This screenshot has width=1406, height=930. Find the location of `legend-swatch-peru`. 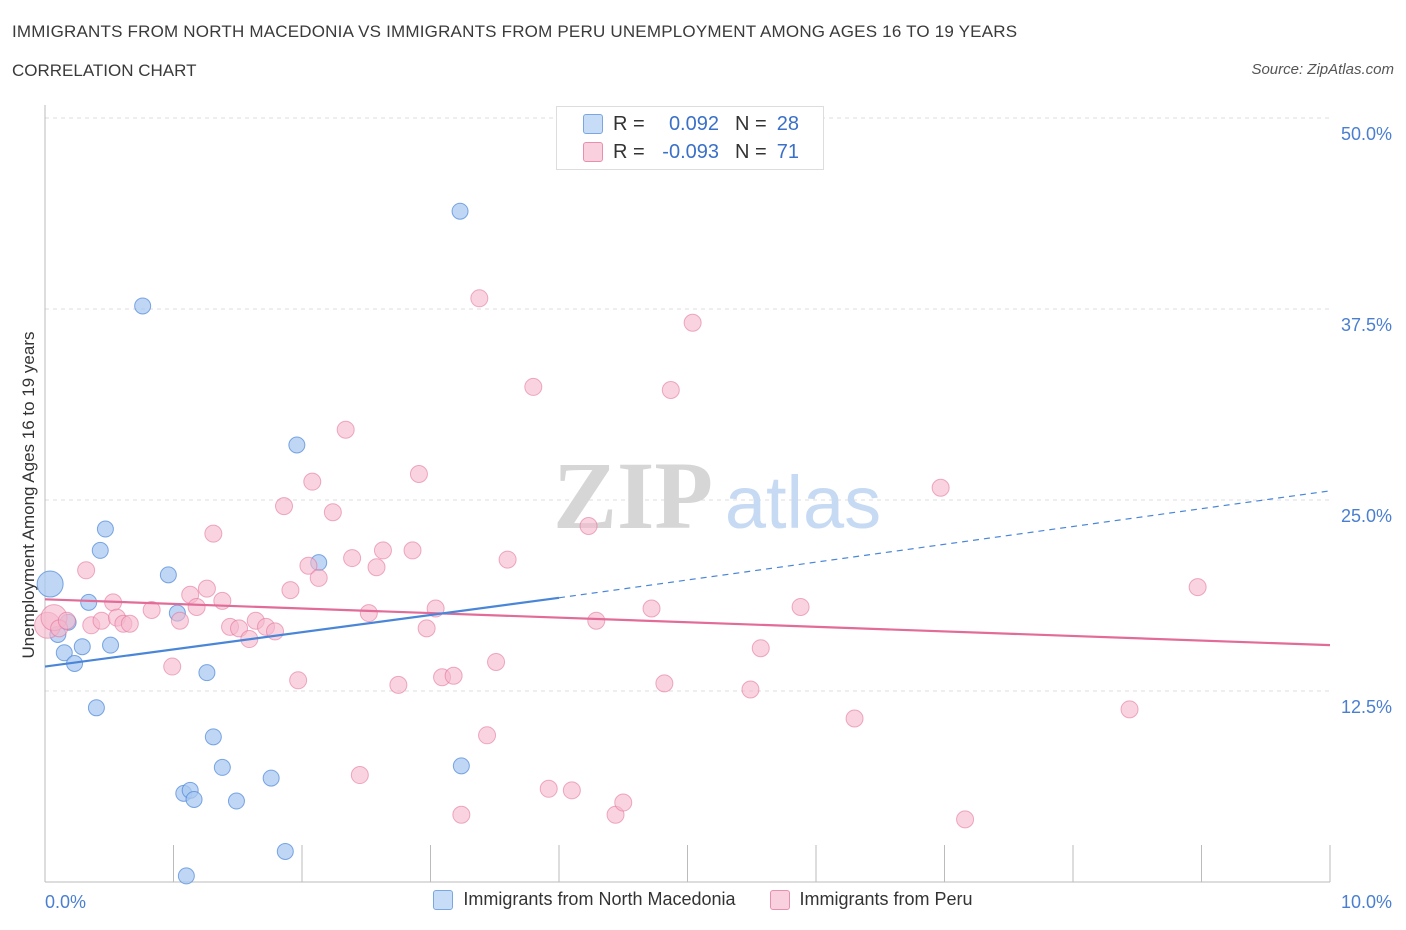

legend-swatch-peru is located at coordinates (779, 899).